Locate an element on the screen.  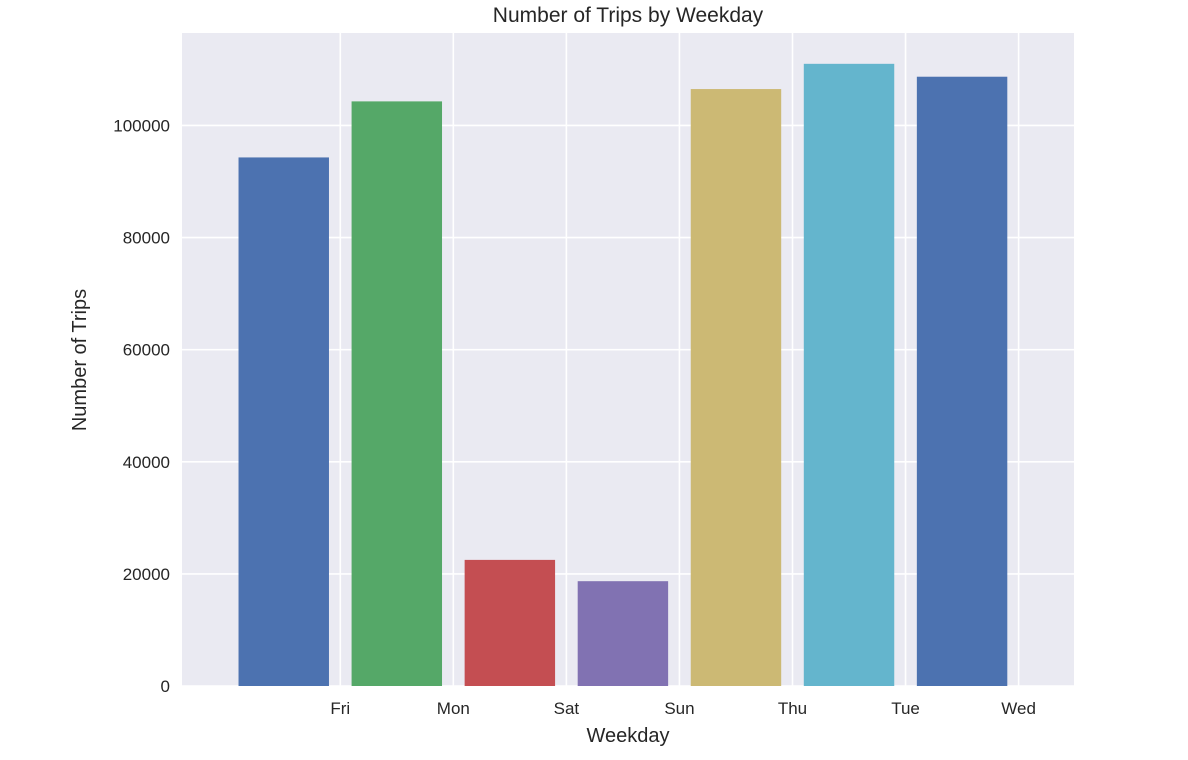
x-axis-label: Weekday is located at coordinates (627, 736).